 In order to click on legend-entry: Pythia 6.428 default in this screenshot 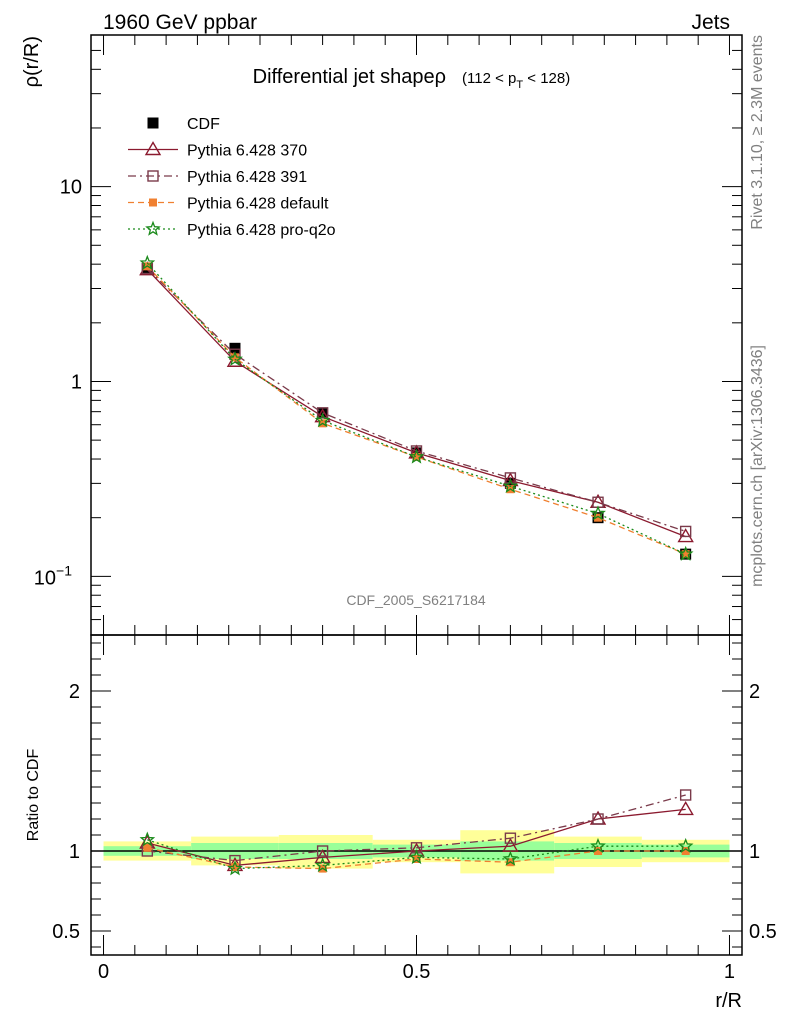, I will do `click(228, 204)`.